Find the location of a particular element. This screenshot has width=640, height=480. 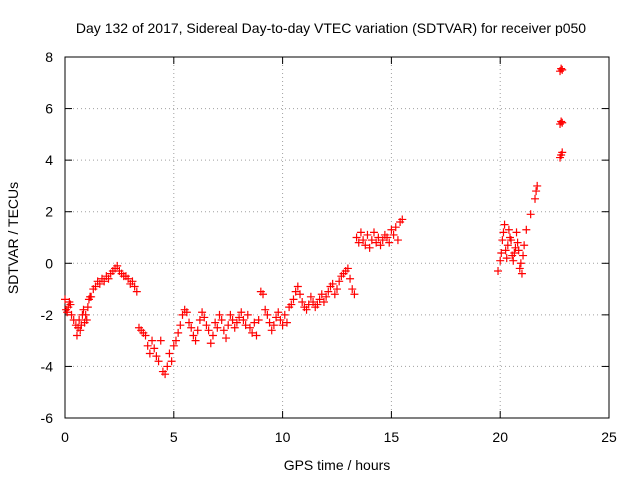

y-tick-label: -4 is located at coordinates (47, 366).